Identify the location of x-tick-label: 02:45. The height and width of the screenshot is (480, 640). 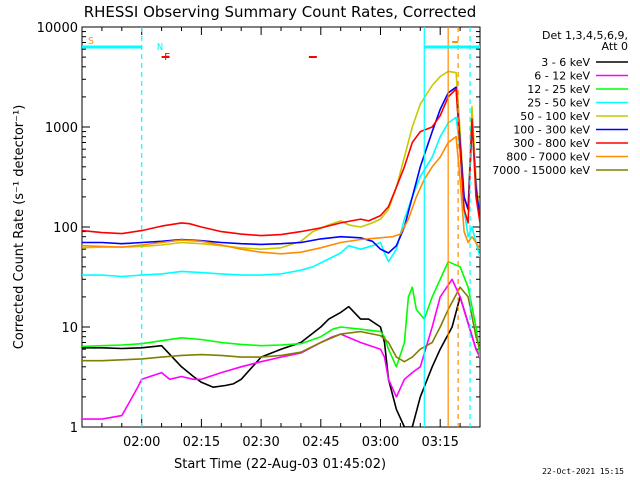
(320, 442).